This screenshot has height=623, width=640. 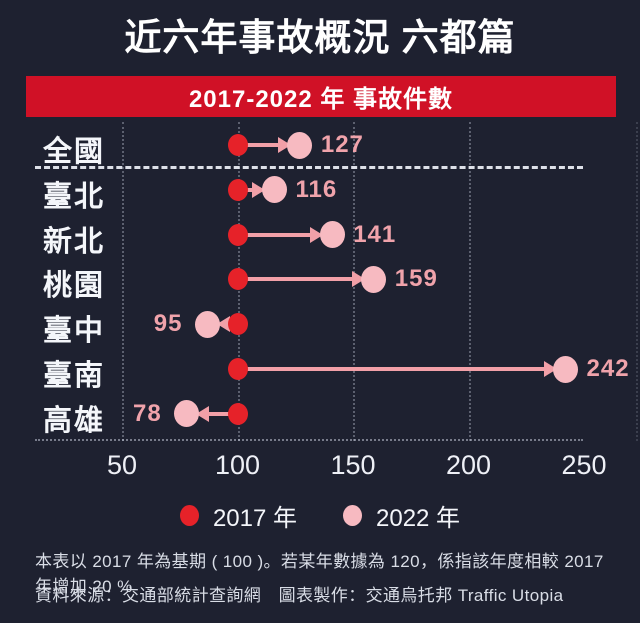 I want to click on category-label: 桃園, so click(x=73, y=286).